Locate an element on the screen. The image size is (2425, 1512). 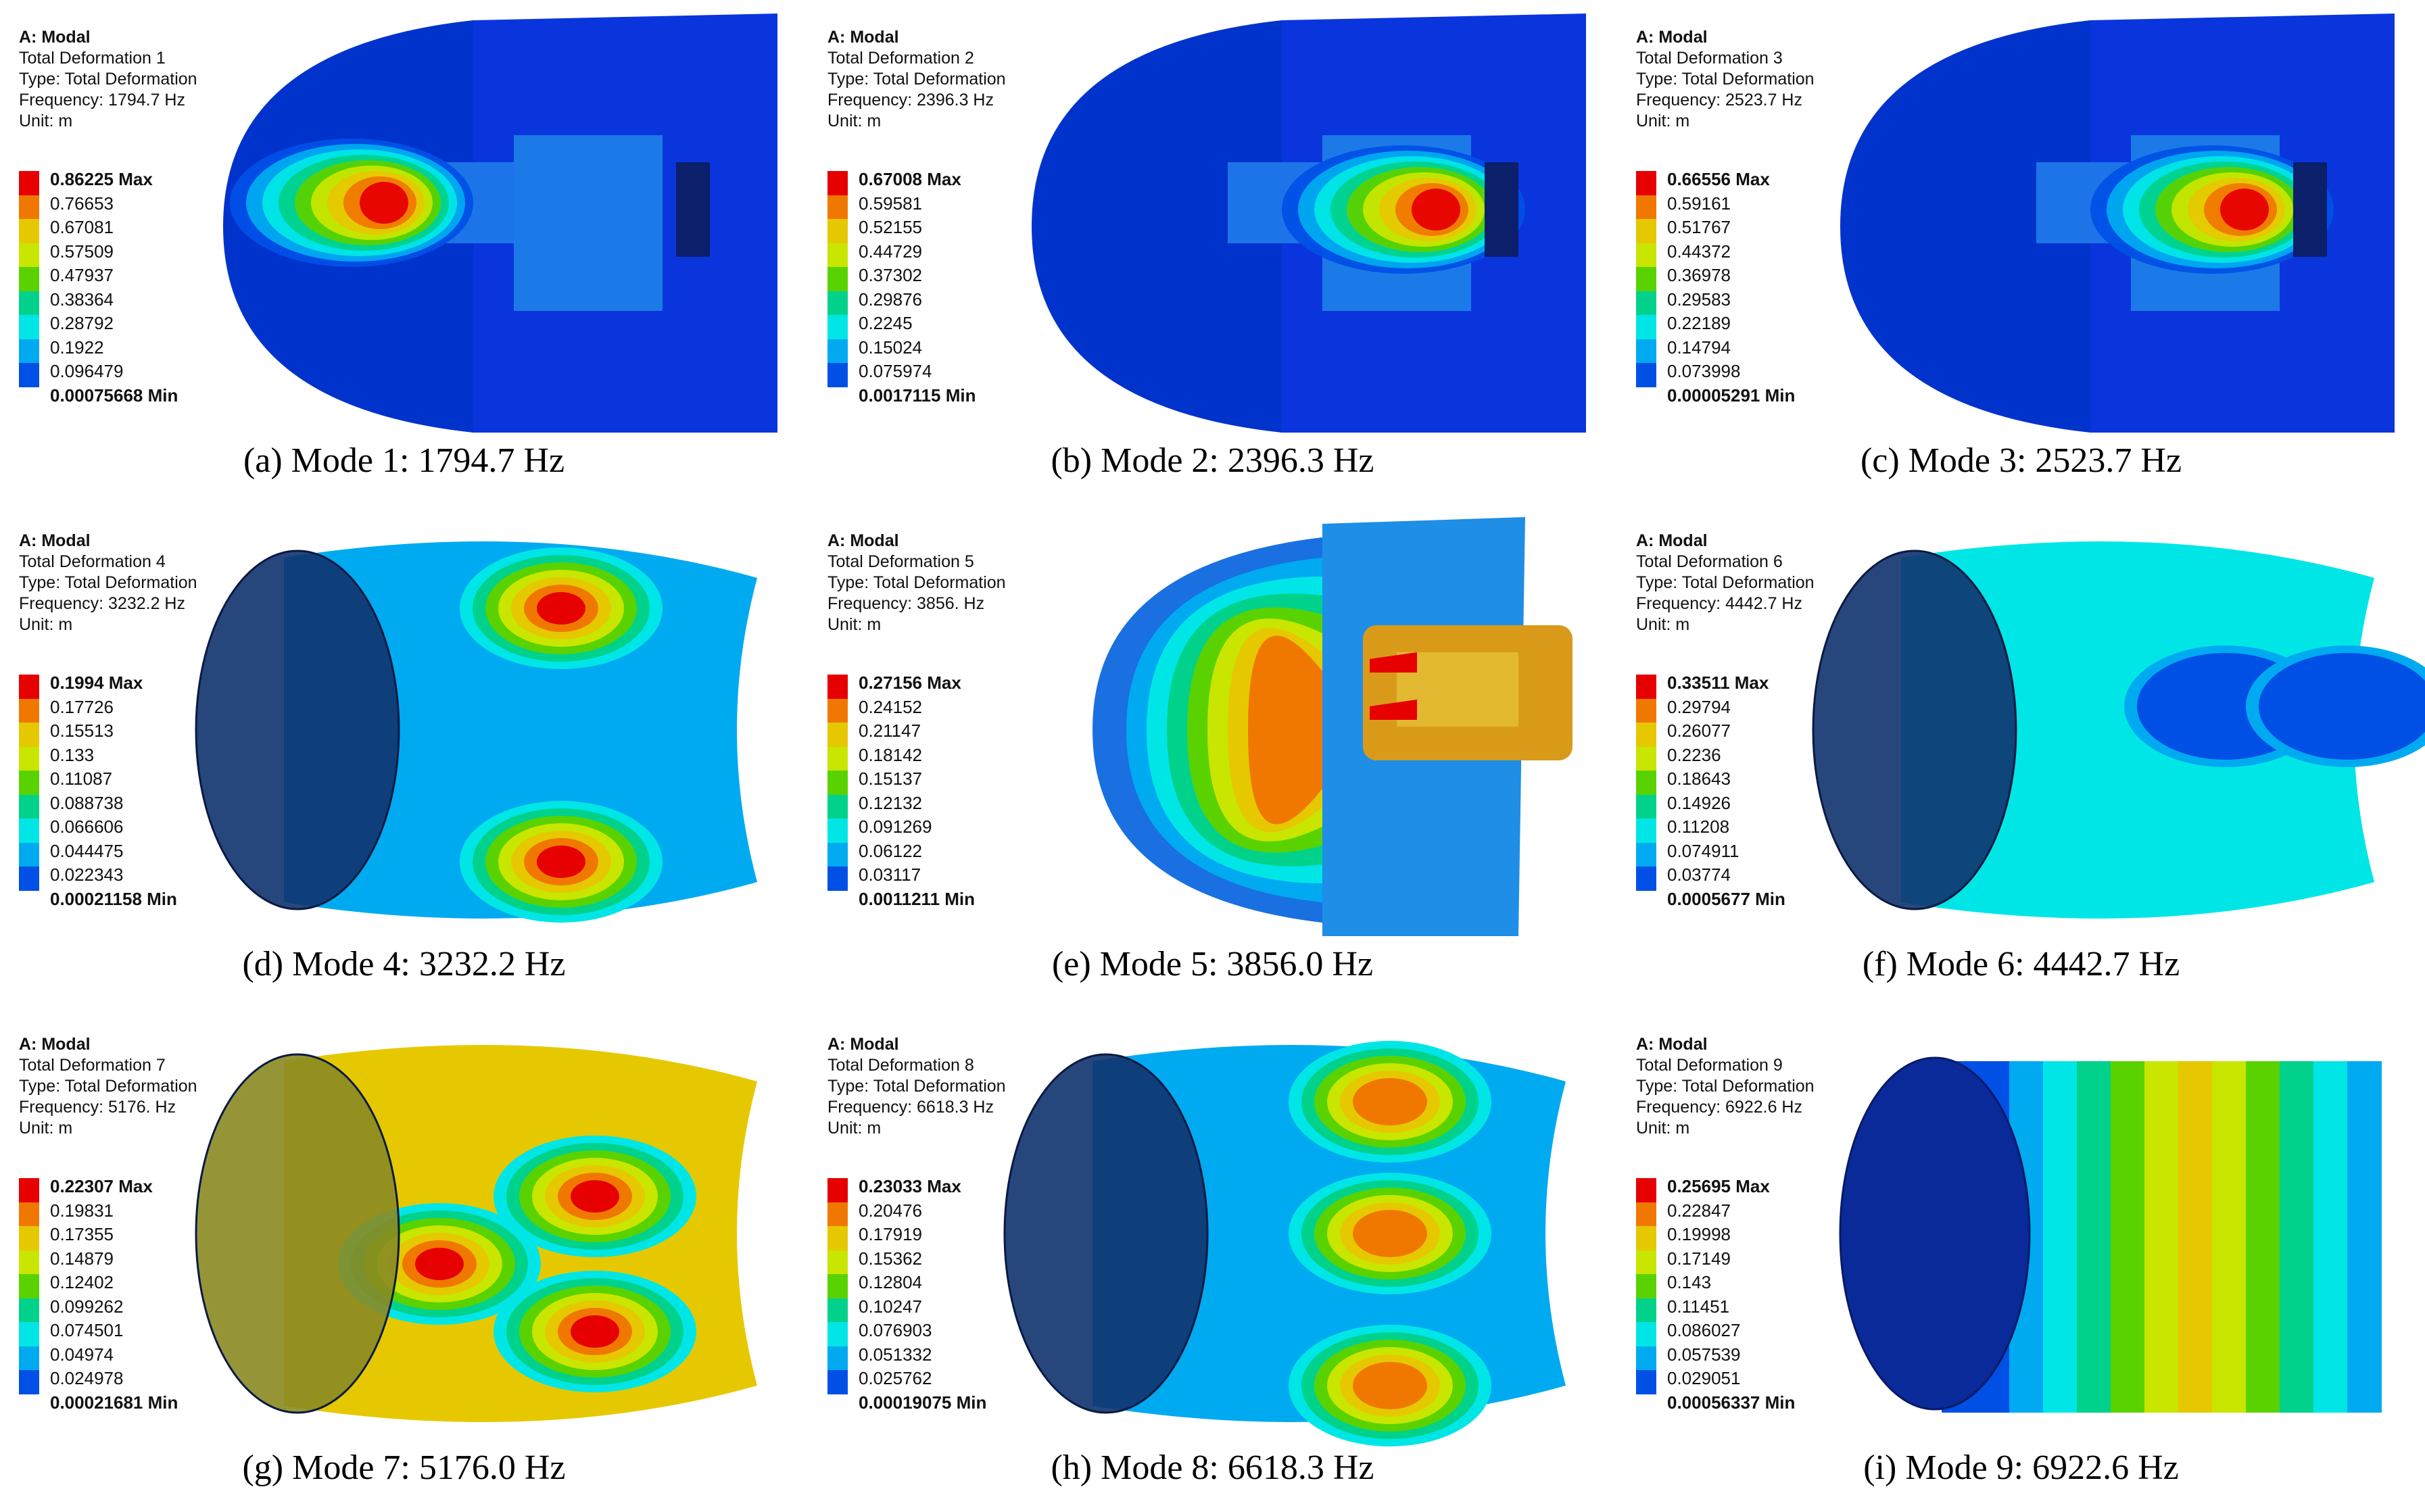
legend-label: 0.11208 is located at coordinates (1699, 826).